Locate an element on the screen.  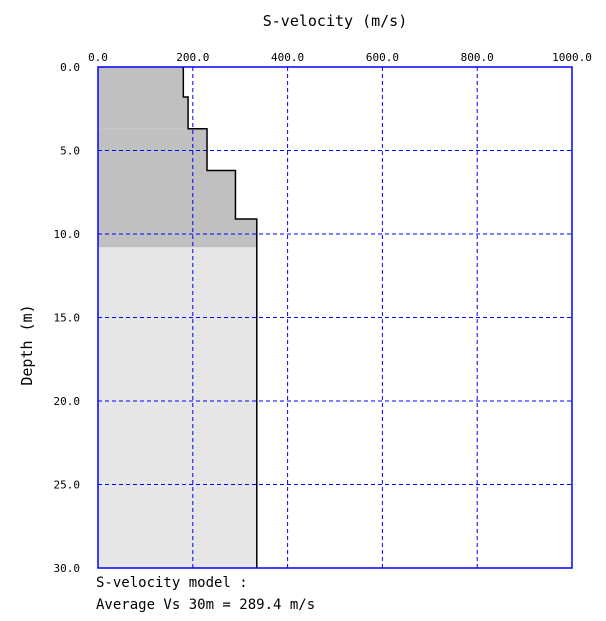
y-tick-label-2: 10.0 is located at coordinates (67, 234).